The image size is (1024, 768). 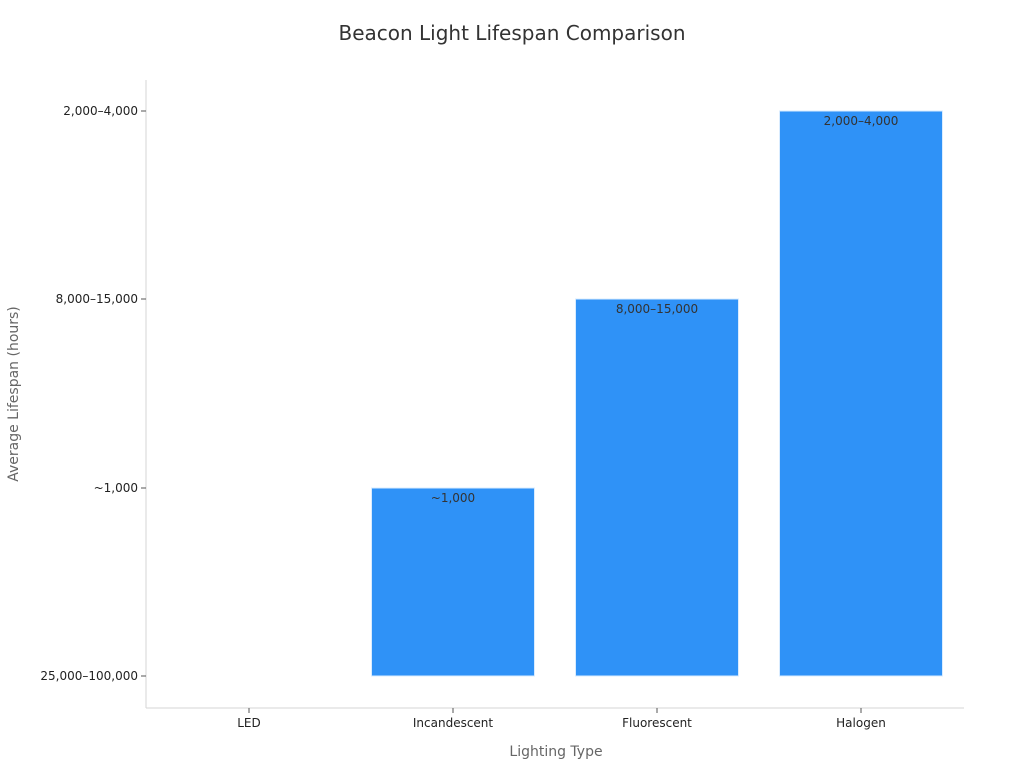 I want to click on chart-title: Beacon Light Lifespan Comparison, so click(x=511, y=33).